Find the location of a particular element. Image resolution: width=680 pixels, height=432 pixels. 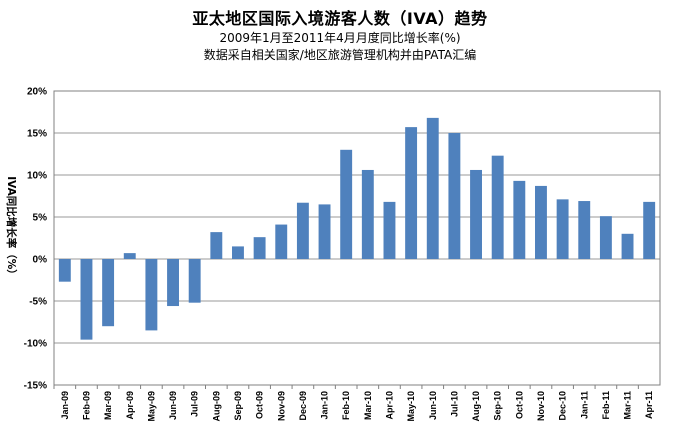

x-tick-label: Apr-10 is located at coordinates (389, 405).